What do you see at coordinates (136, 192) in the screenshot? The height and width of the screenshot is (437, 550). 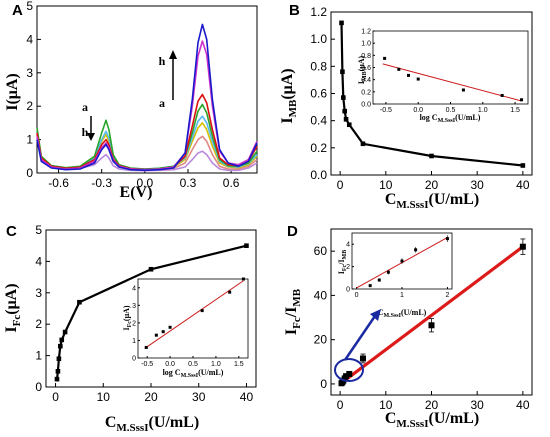 I see `panel-a-xlabel: E(V)` at bounding box center [136, 192].